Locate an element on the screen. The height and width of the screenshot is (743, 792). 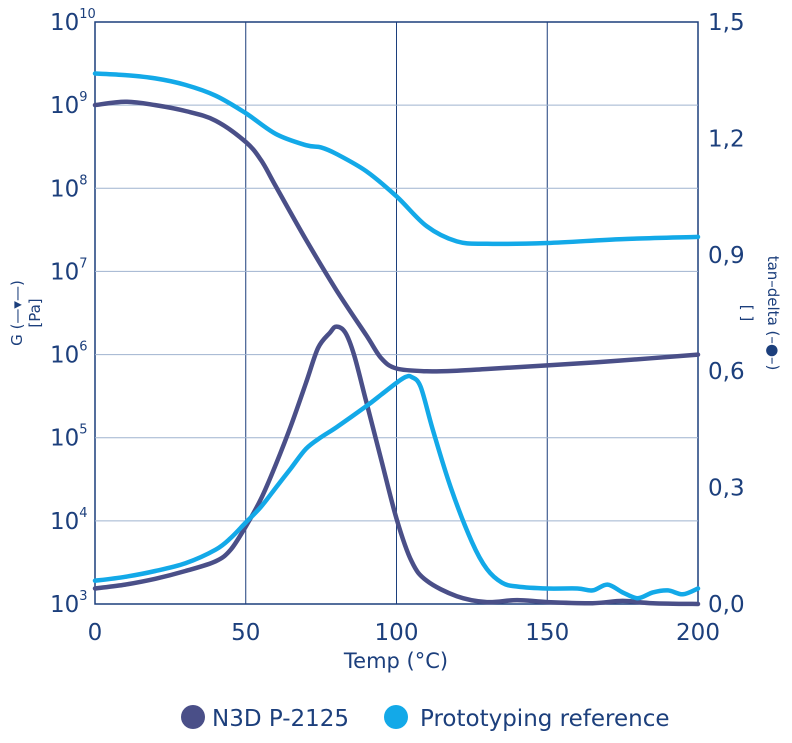
legend-marker-n3d is located at coordinates (193, 717).